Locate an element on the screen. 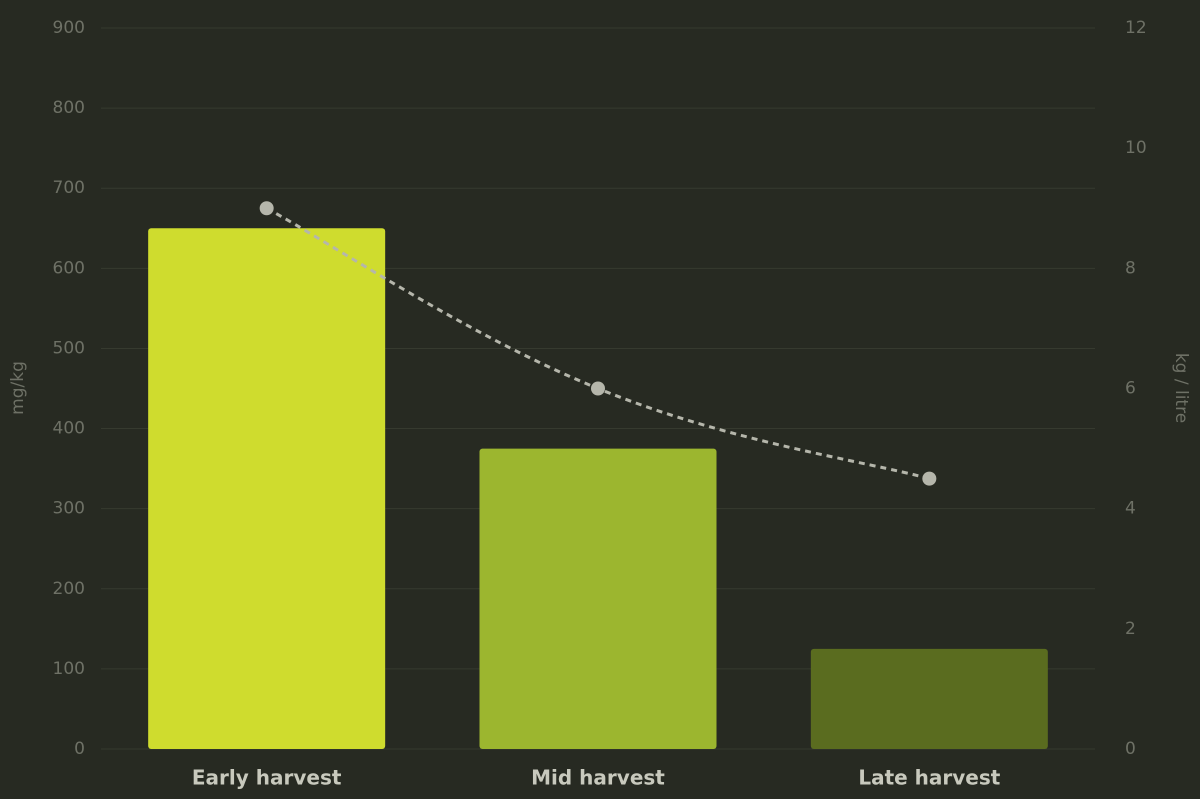  x-tick-label: Early harvest is located at coordinates (267, 778).